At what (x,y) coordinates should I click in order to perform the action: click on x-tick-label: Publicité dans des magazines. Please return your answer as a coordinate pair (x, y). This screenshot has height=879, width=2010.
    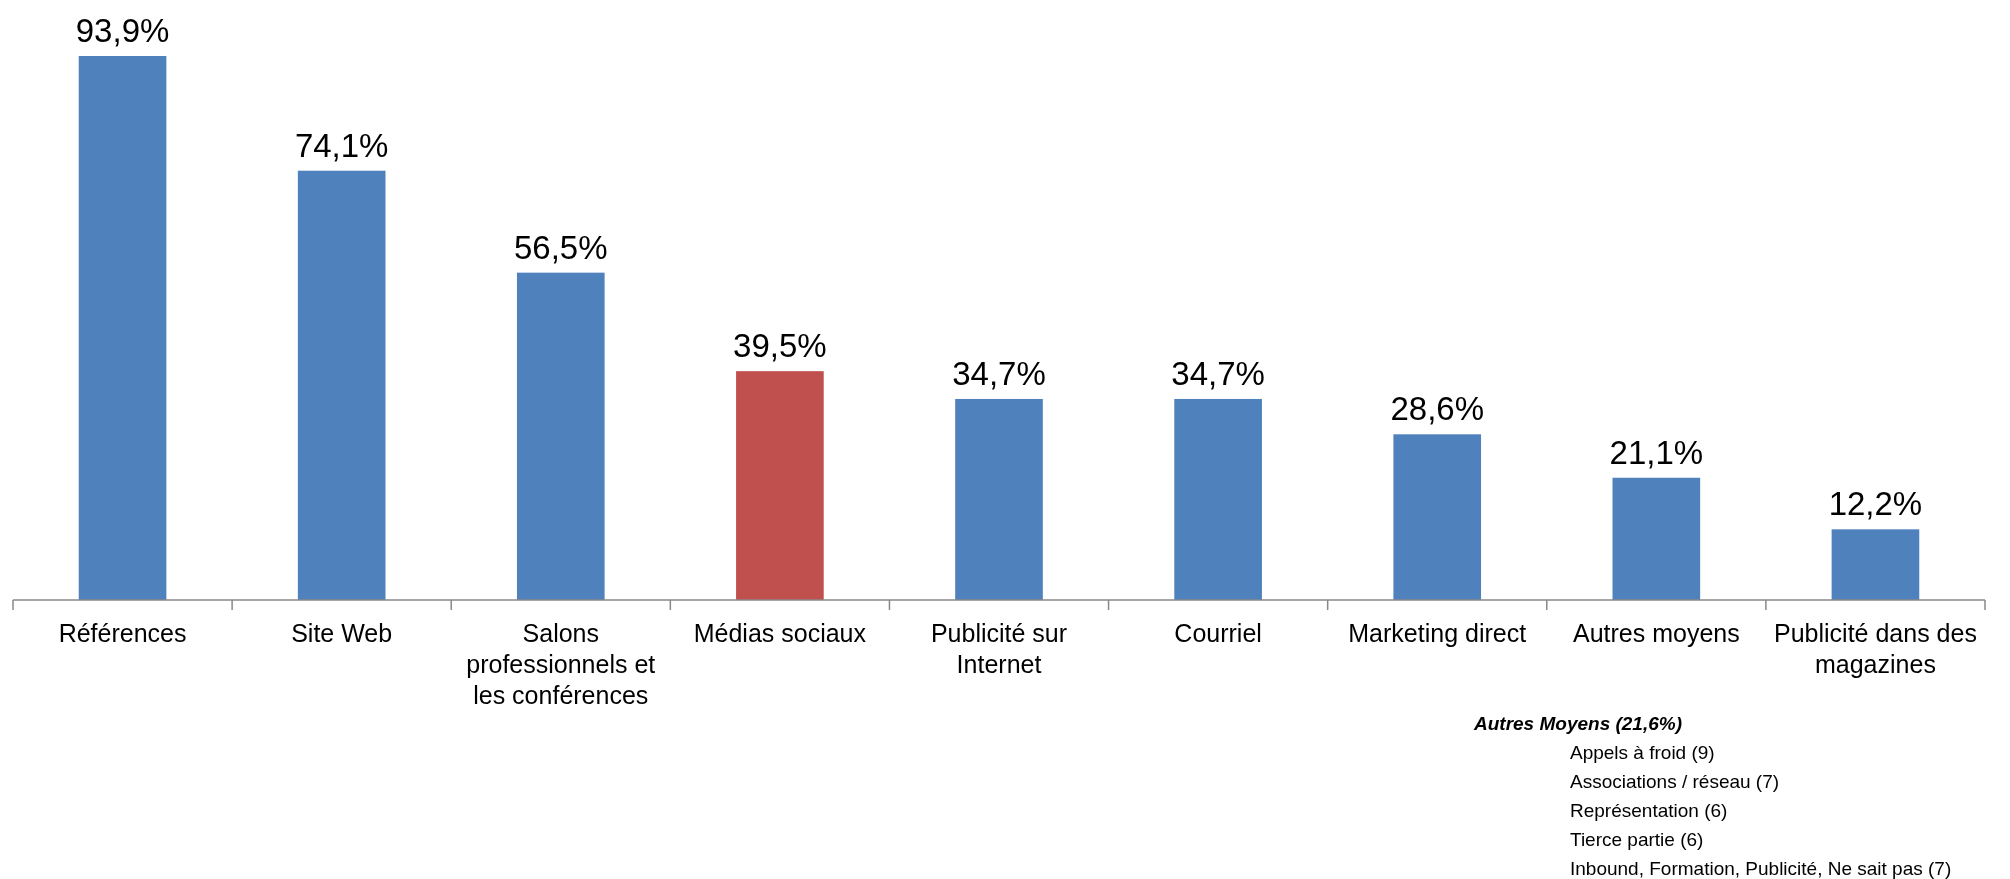
    Looking at the image, I should click on (1875, 648).